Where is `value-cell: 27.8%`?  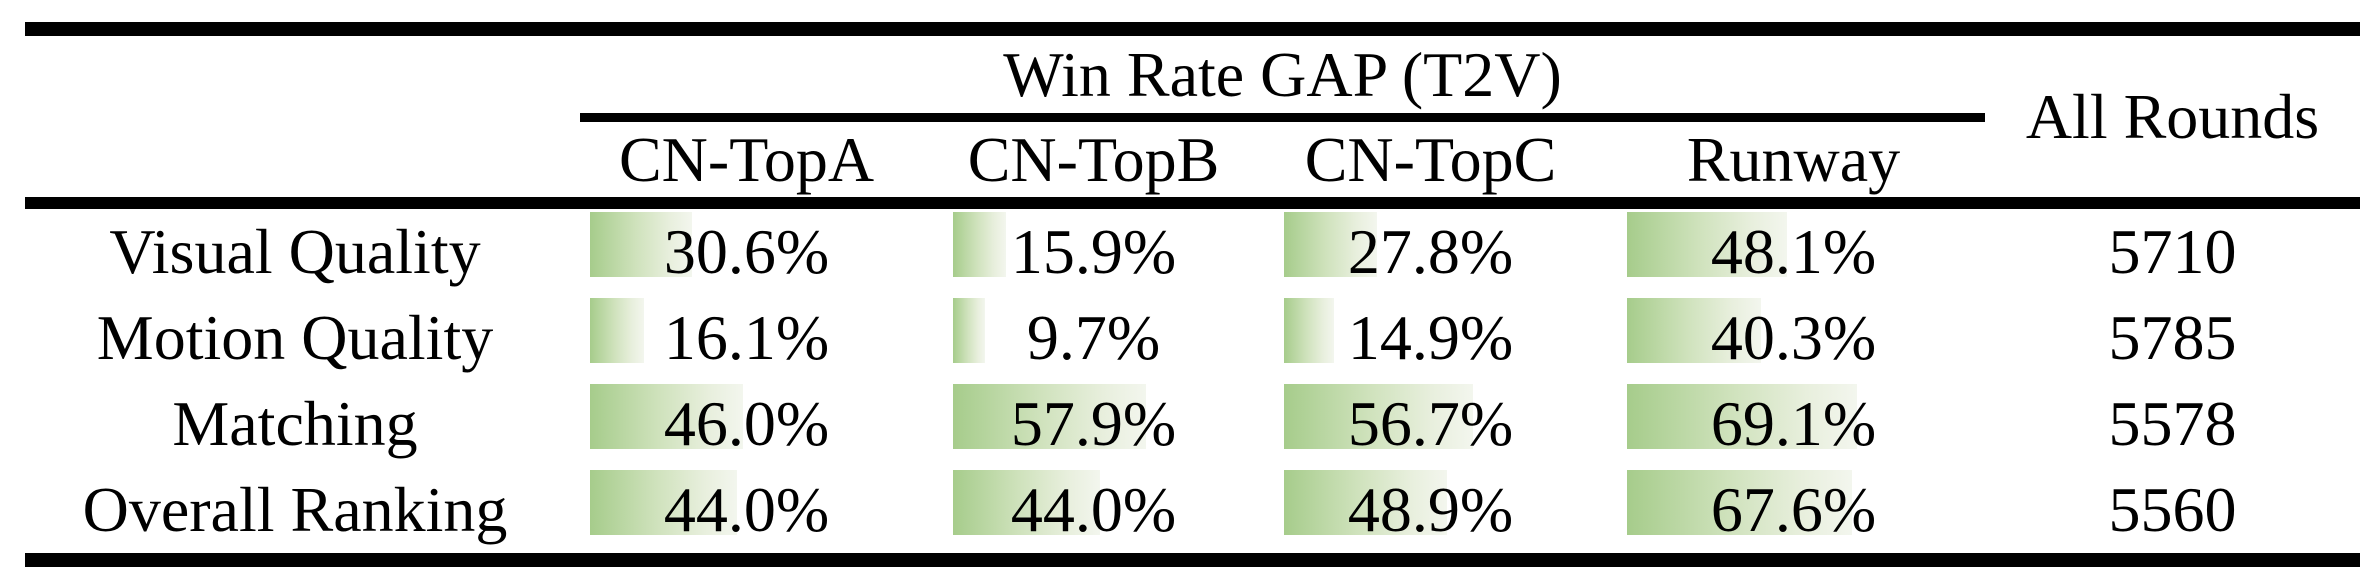
value-cell: 27.8% is located at coordinates (1430, 252).